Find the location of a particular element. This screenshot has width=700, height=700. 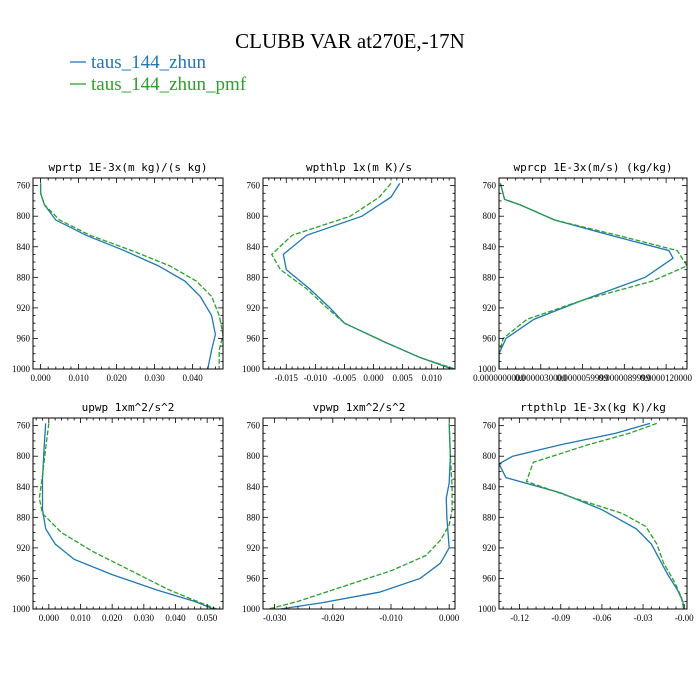

figure-title: CLUBB VAR at270E,-17N is located at coordinates (350, 41).